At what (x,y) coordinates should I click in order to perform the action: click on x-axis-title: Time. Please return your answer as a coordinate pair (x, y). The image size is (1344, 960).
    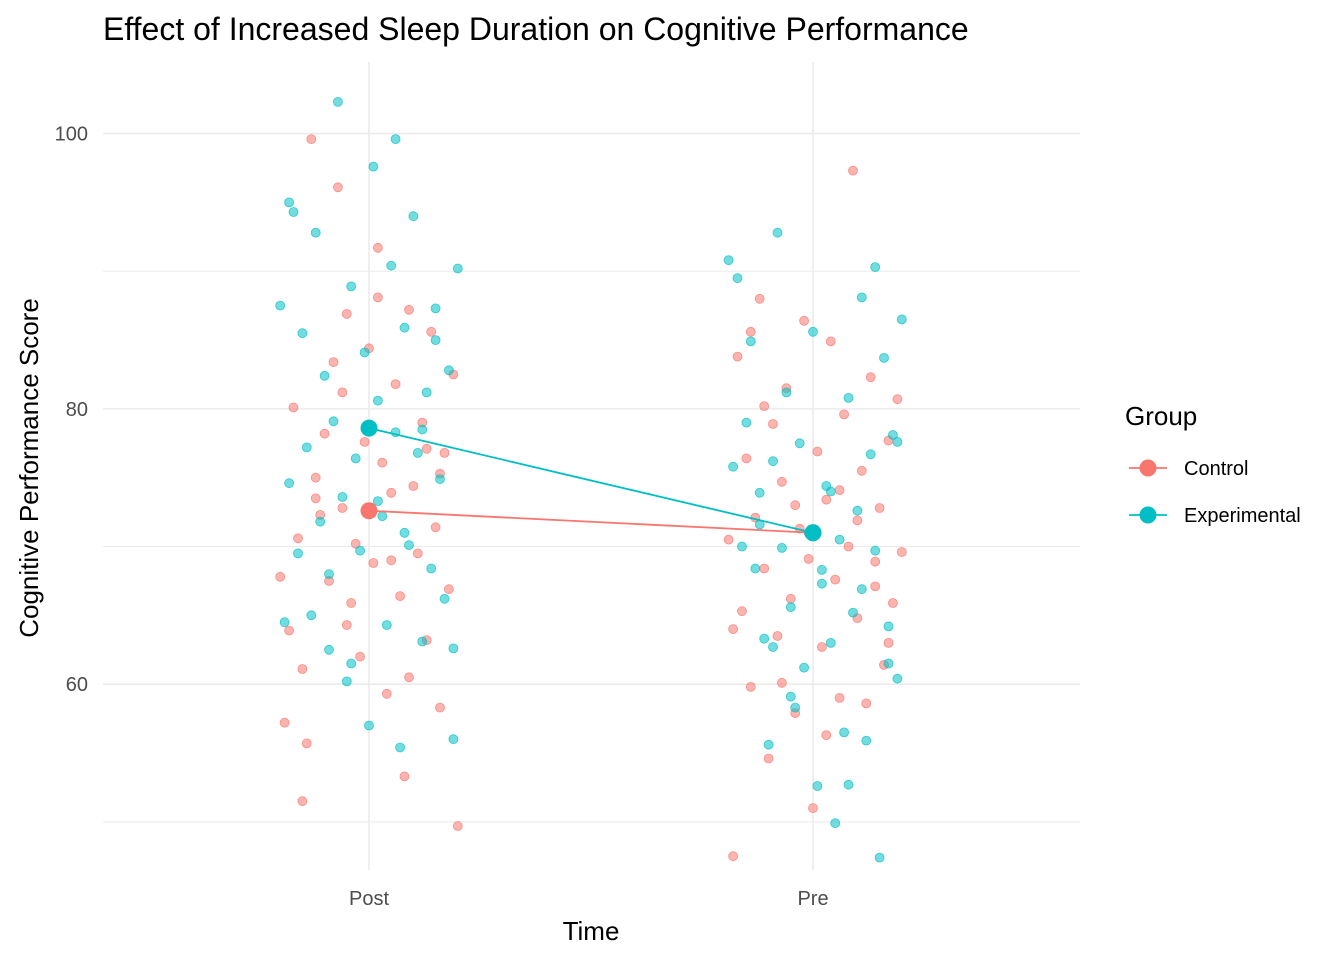
    Looking at the image, I should click on (591, 931).